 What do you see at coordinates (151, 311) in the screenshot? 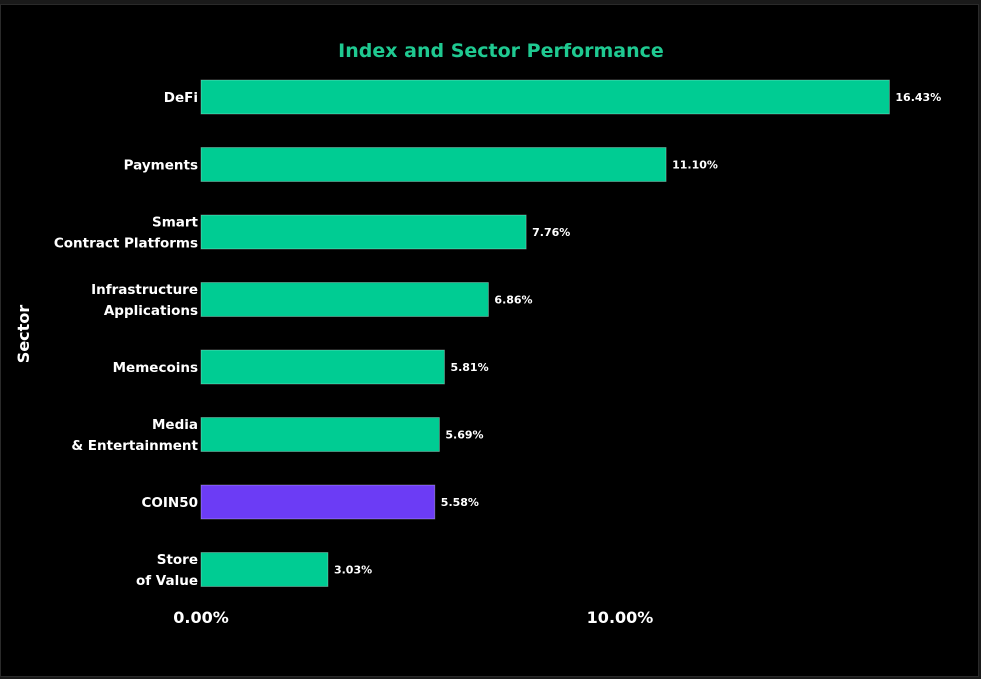
I see `category-label-line: Applications` at bounding box center [151, 311].